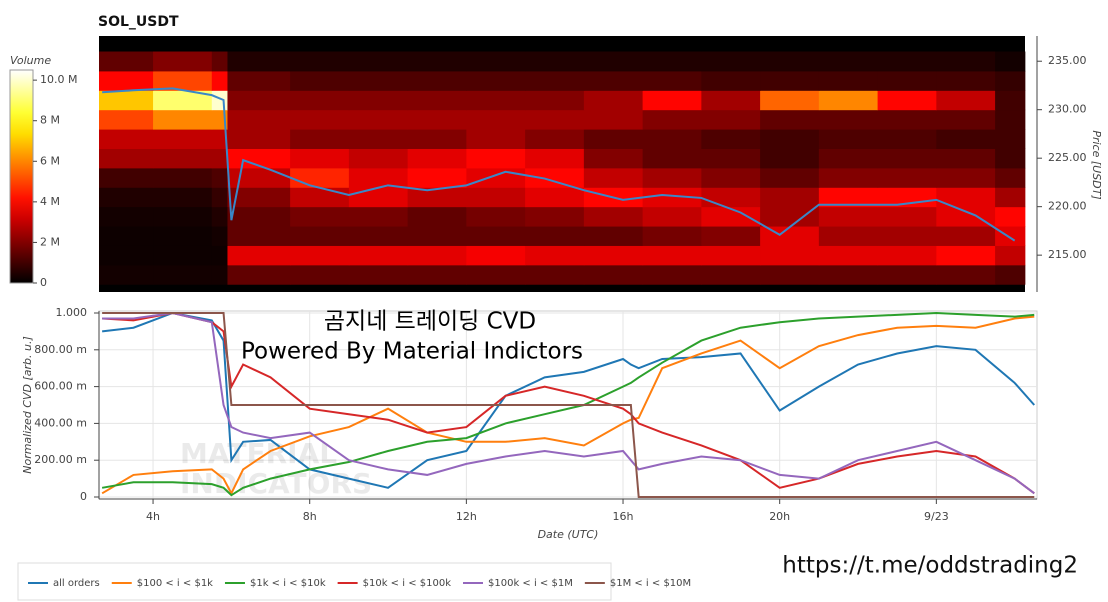  What do you see at coordinates (30, 60) in the screenshot?
I see `colorbar-title: Volume` at bounding box center [30, 60].